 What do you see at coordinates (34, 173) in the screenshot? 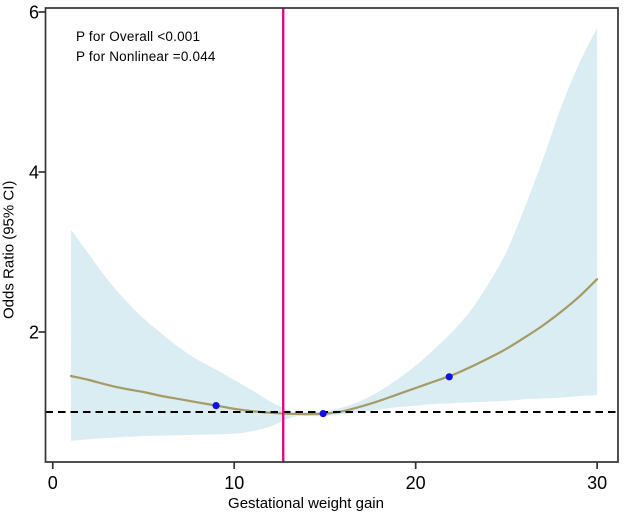
I see `y-tick-label: 4` at bounding box center [34, 173].